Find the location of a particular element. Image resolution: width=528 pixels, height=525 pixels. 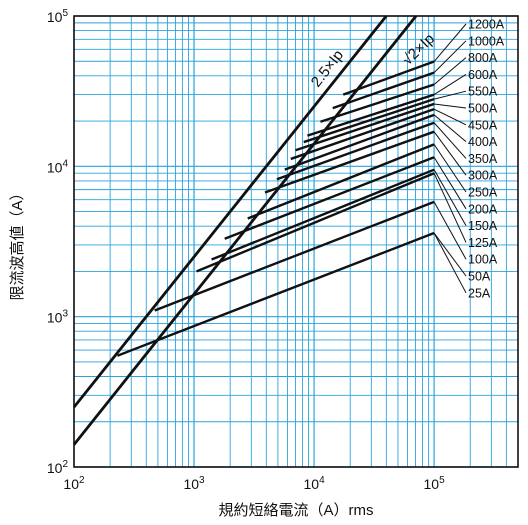

x-tick-label: 10⁵ is located at coordinates (435, 483).